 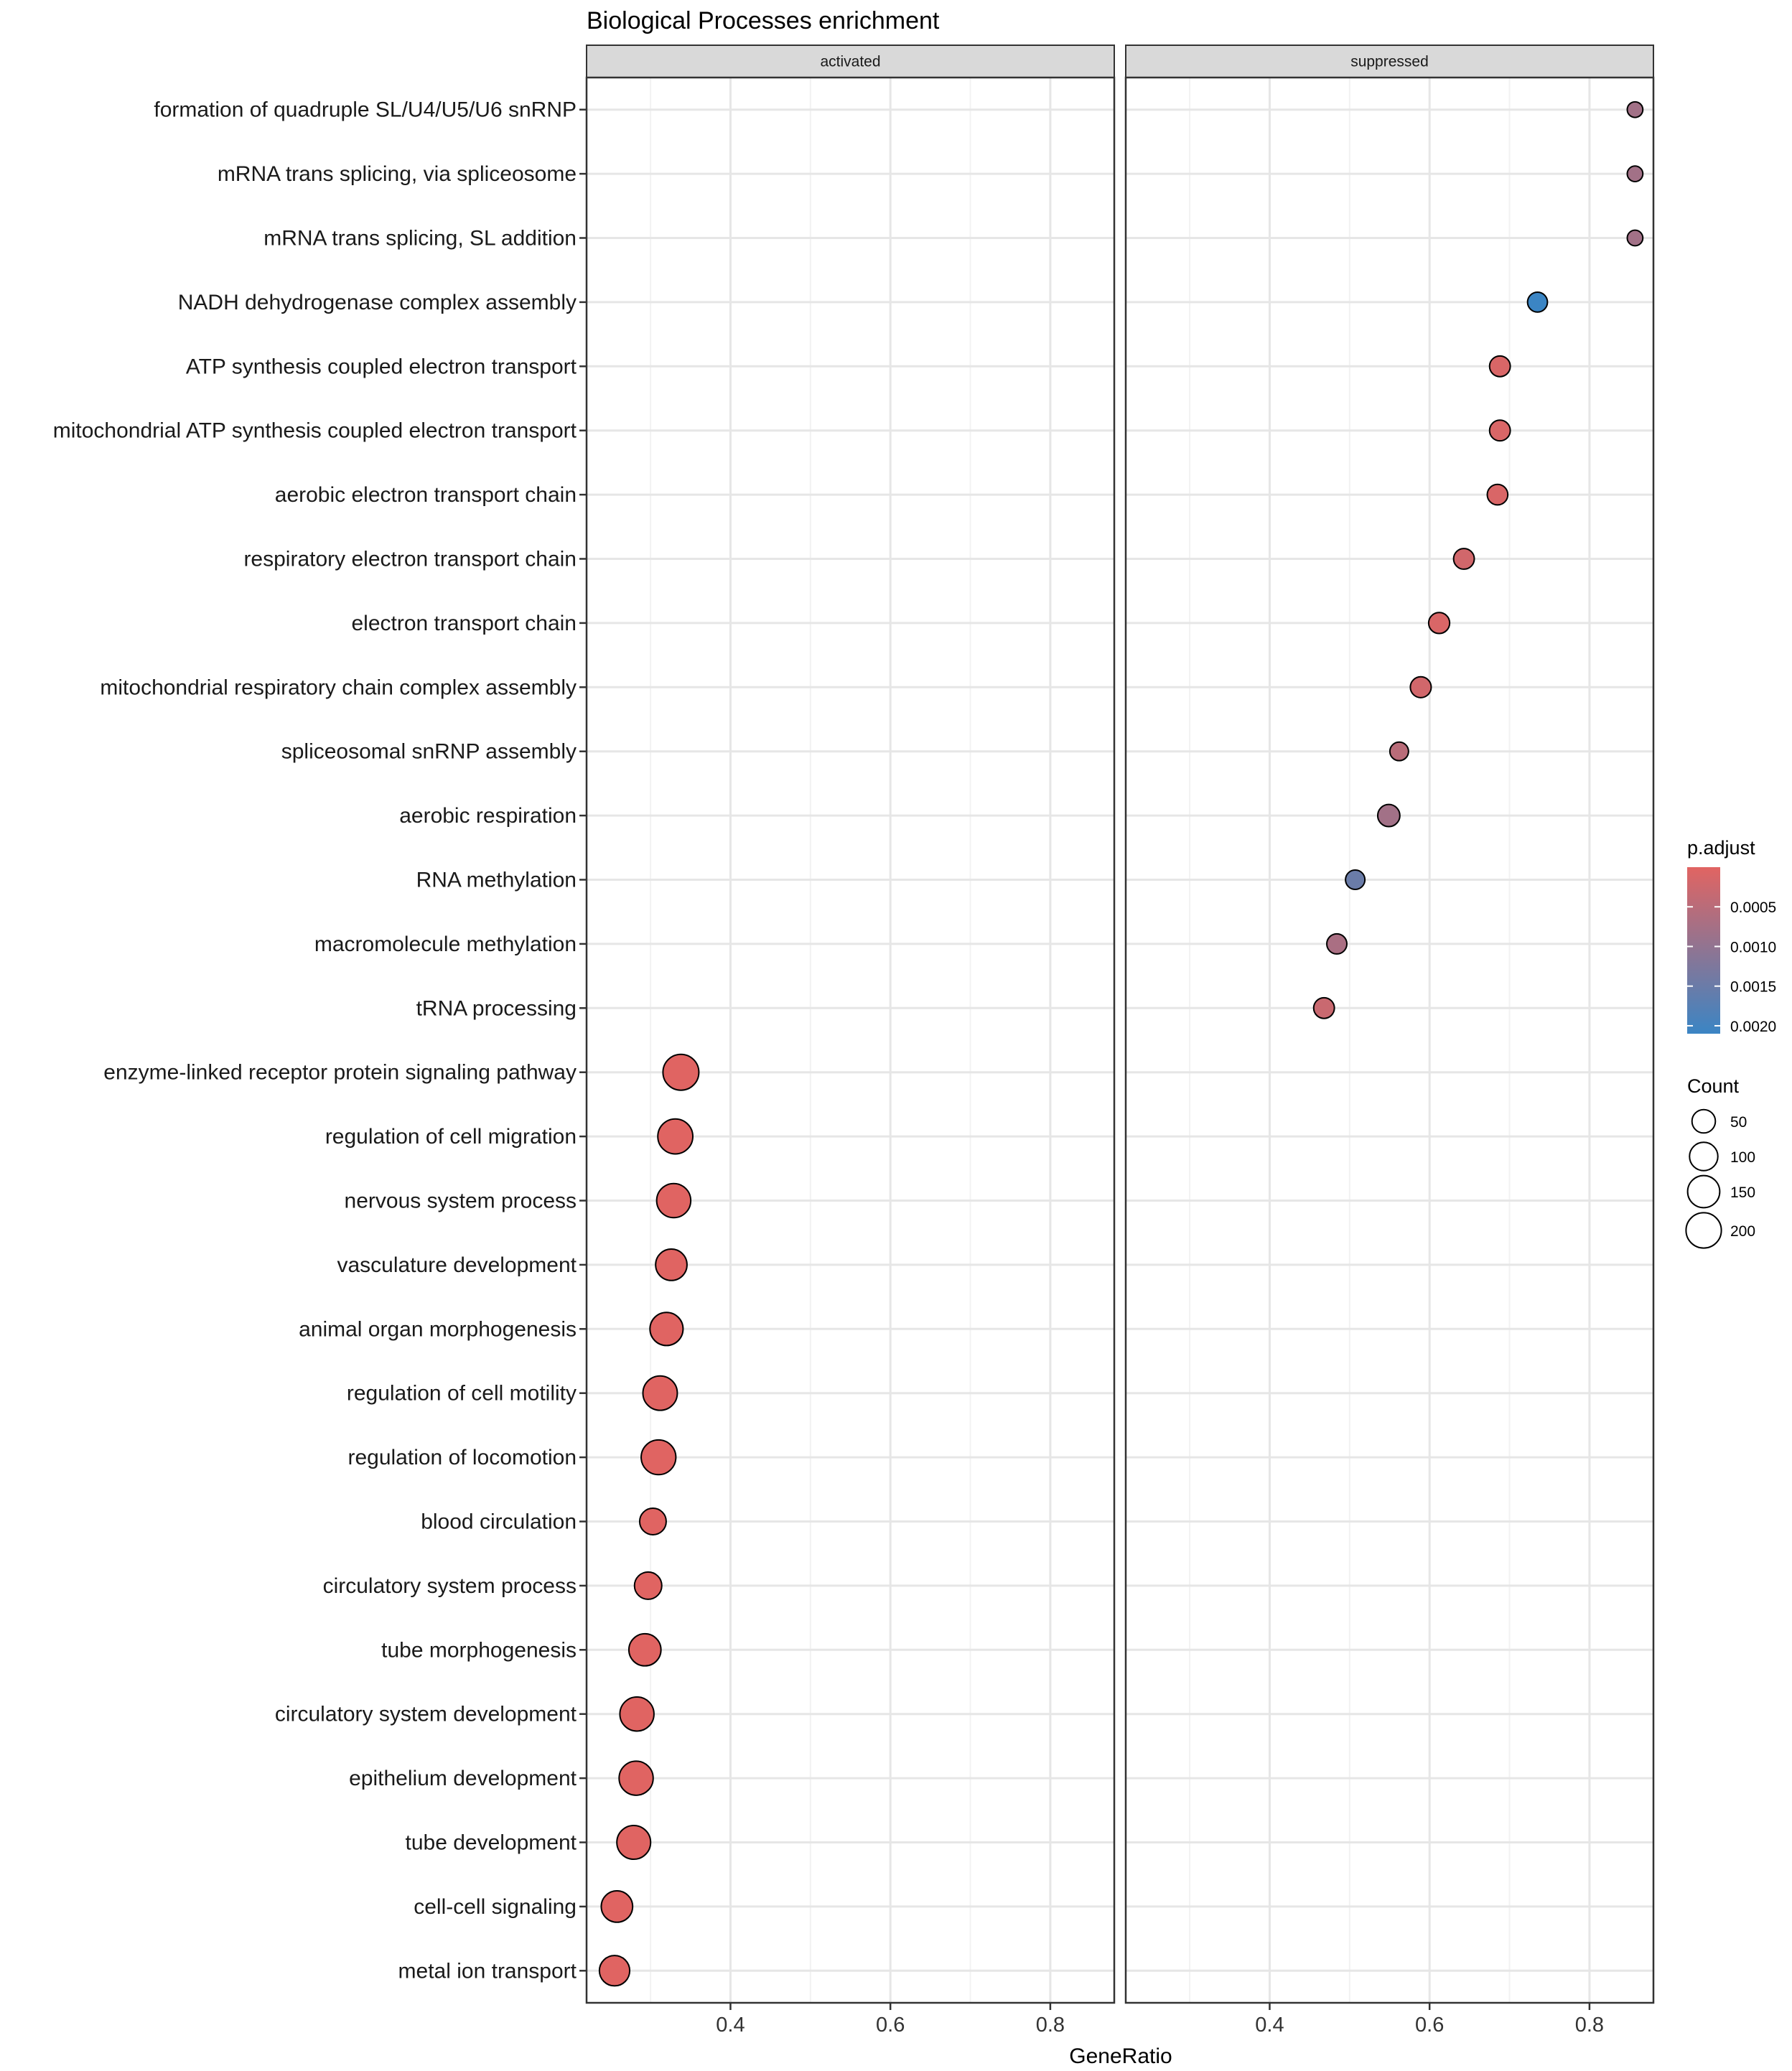 What do you see at coordinates (462, 1457) in the screenshot?
I see `category-label: regulation of locomotion` at bounding box center [462, 1457].